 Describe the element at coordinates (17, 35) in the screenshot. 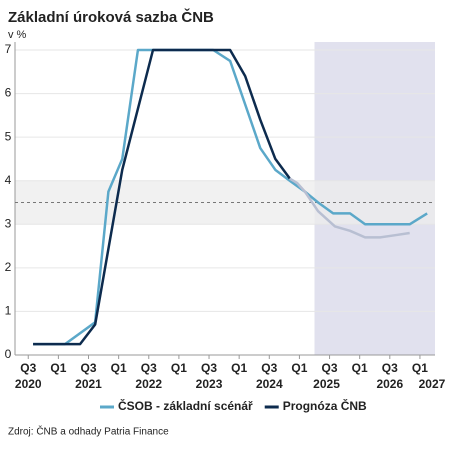

I see `chart-subtitle: v %` at that location.